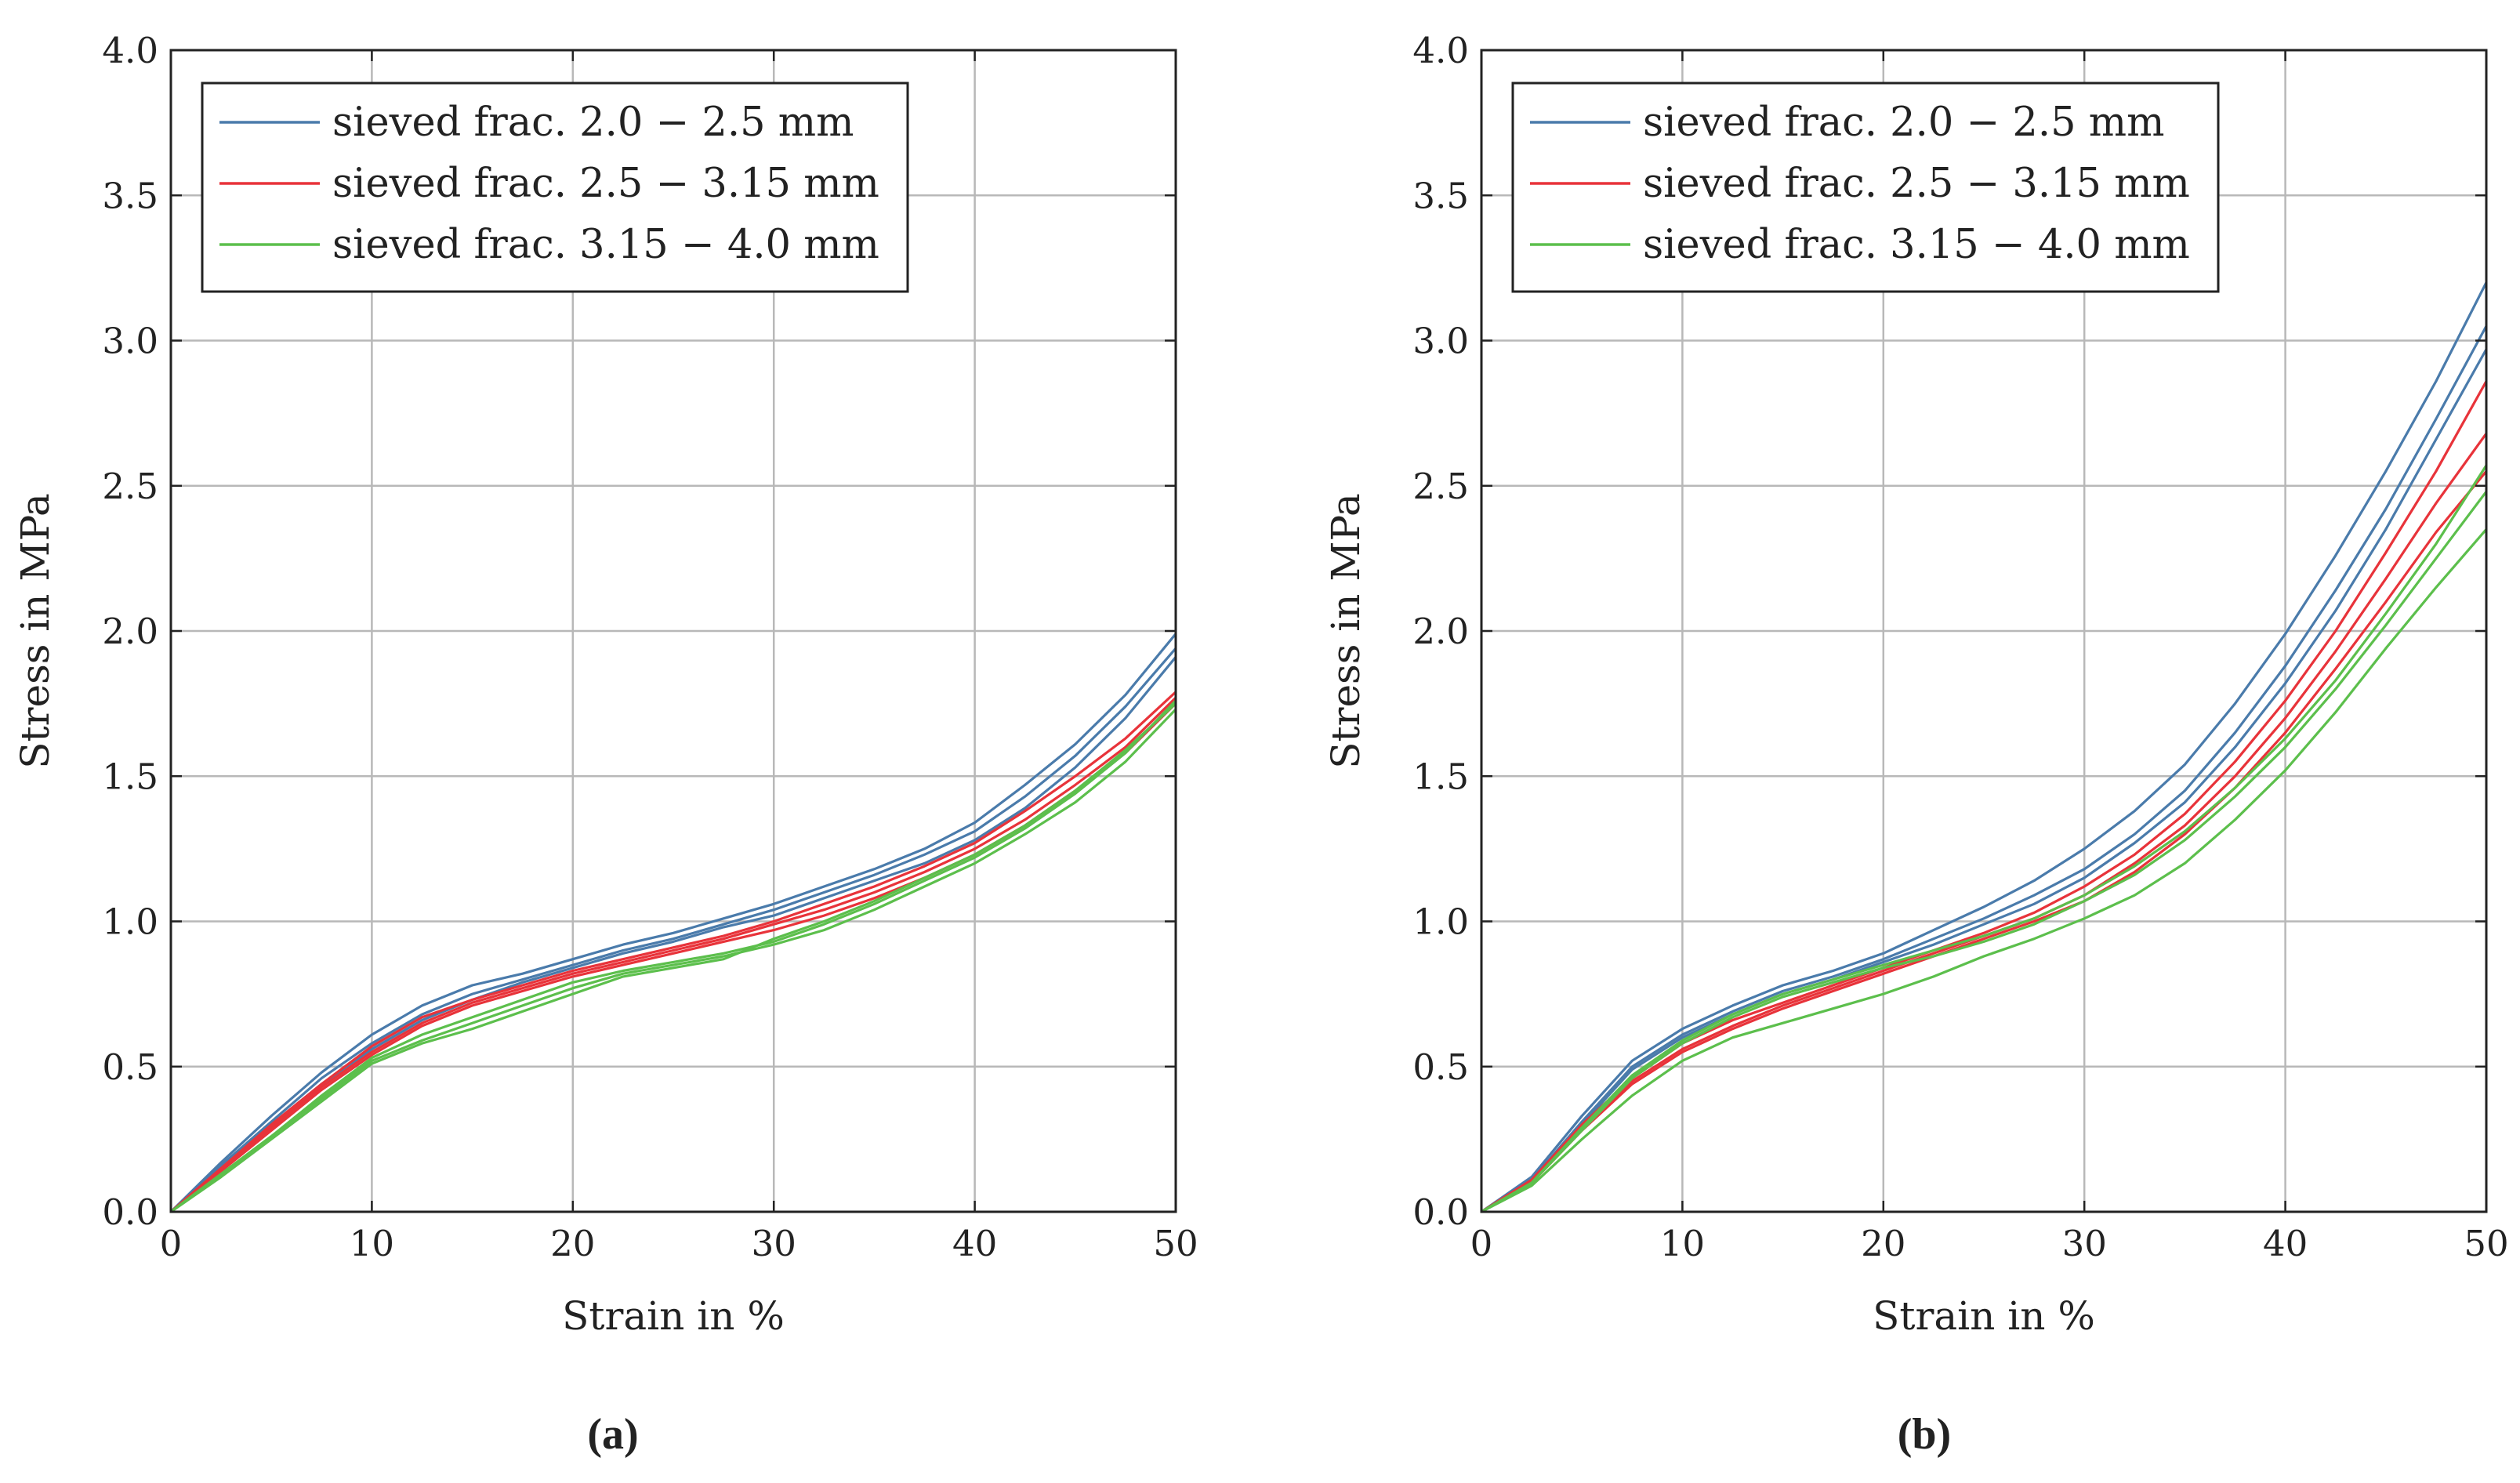 This screenshot has height=1483, width=2520. I want to click on panel-caption: (b), so click(1924, 1434).